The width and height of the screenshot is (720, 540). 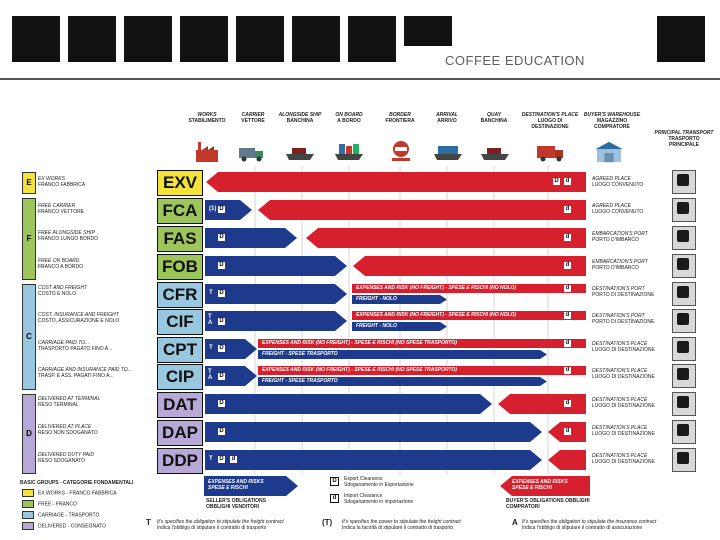 What do you see at coordinates (69, 515) in the screenshot?
I see `legend-label: CARRIAGE - TRASPORTO` at bounding box center [69, 515].